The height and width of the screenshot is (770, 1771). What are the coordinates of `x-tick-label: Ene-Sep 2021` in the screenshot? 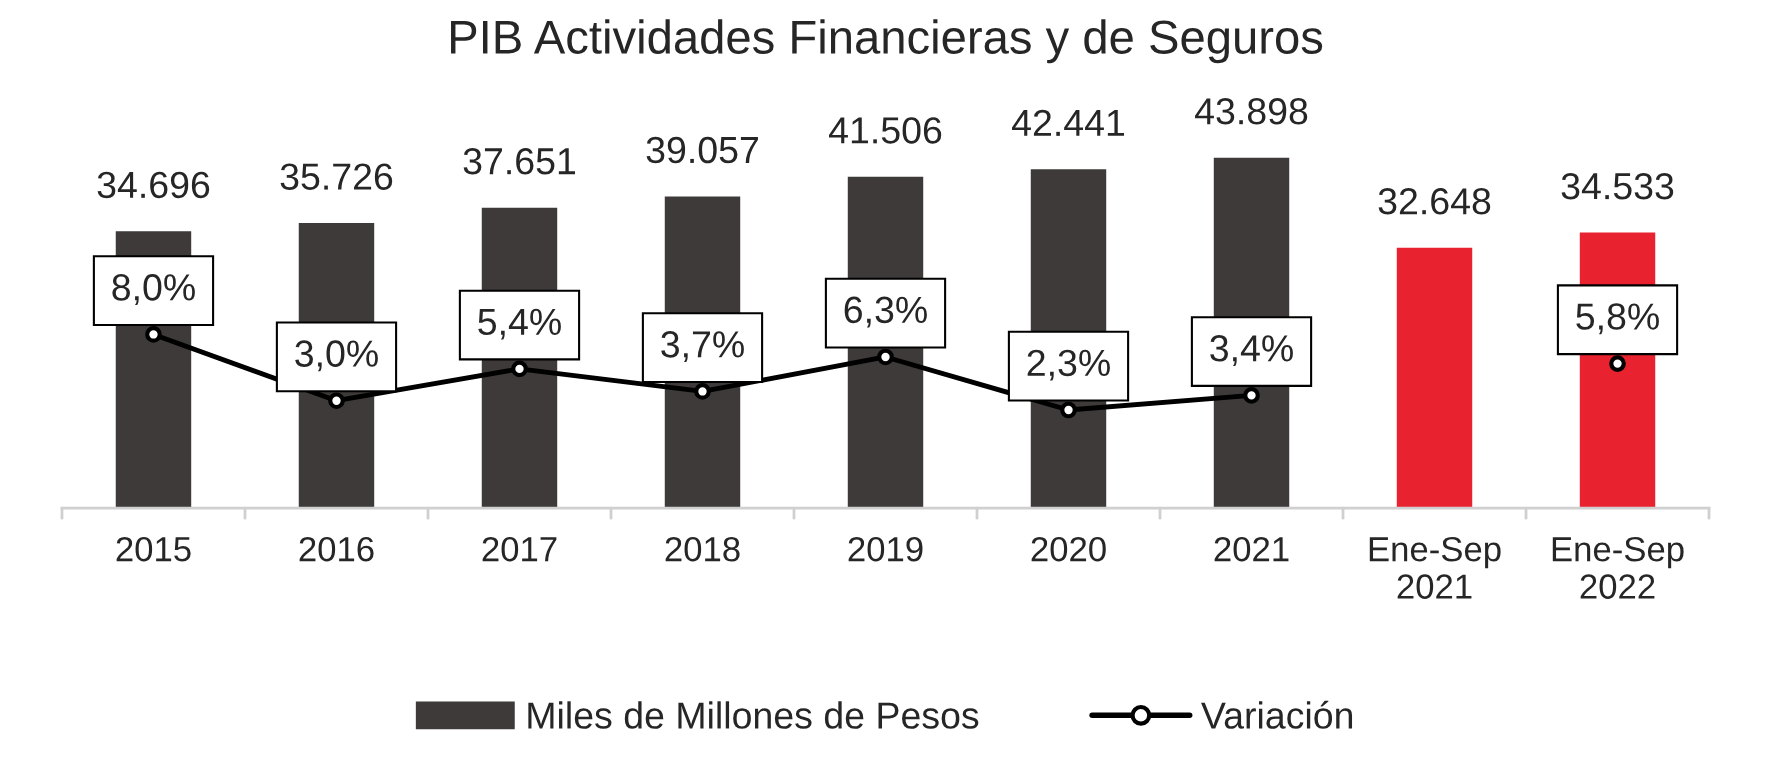 It's located at (1435, 567).